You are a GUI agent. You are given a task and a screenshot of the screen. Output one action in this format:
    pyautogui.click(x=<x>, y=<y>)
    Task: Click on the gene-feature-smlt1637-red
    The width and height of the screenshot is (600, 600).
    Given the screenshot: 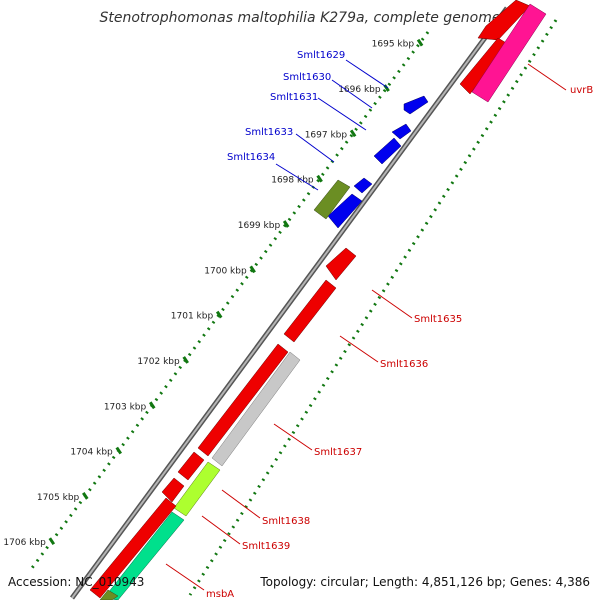 What is the action you would take?
    pyautogui.click(x=243, y=400)
    